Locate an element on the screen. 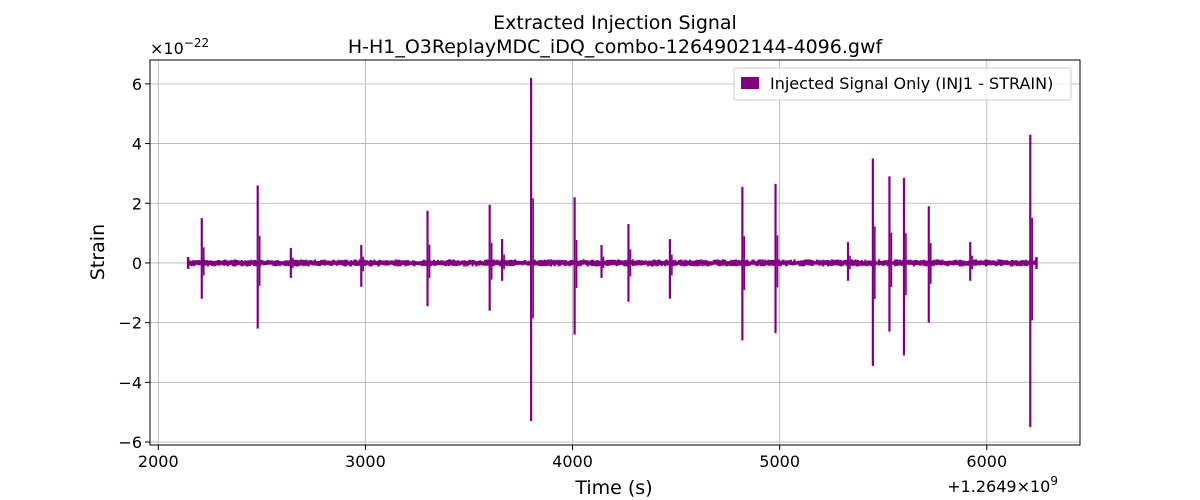  legend: Injected Signal Only (INJ1 - STRAIN) is located at coordinates (902, 84).